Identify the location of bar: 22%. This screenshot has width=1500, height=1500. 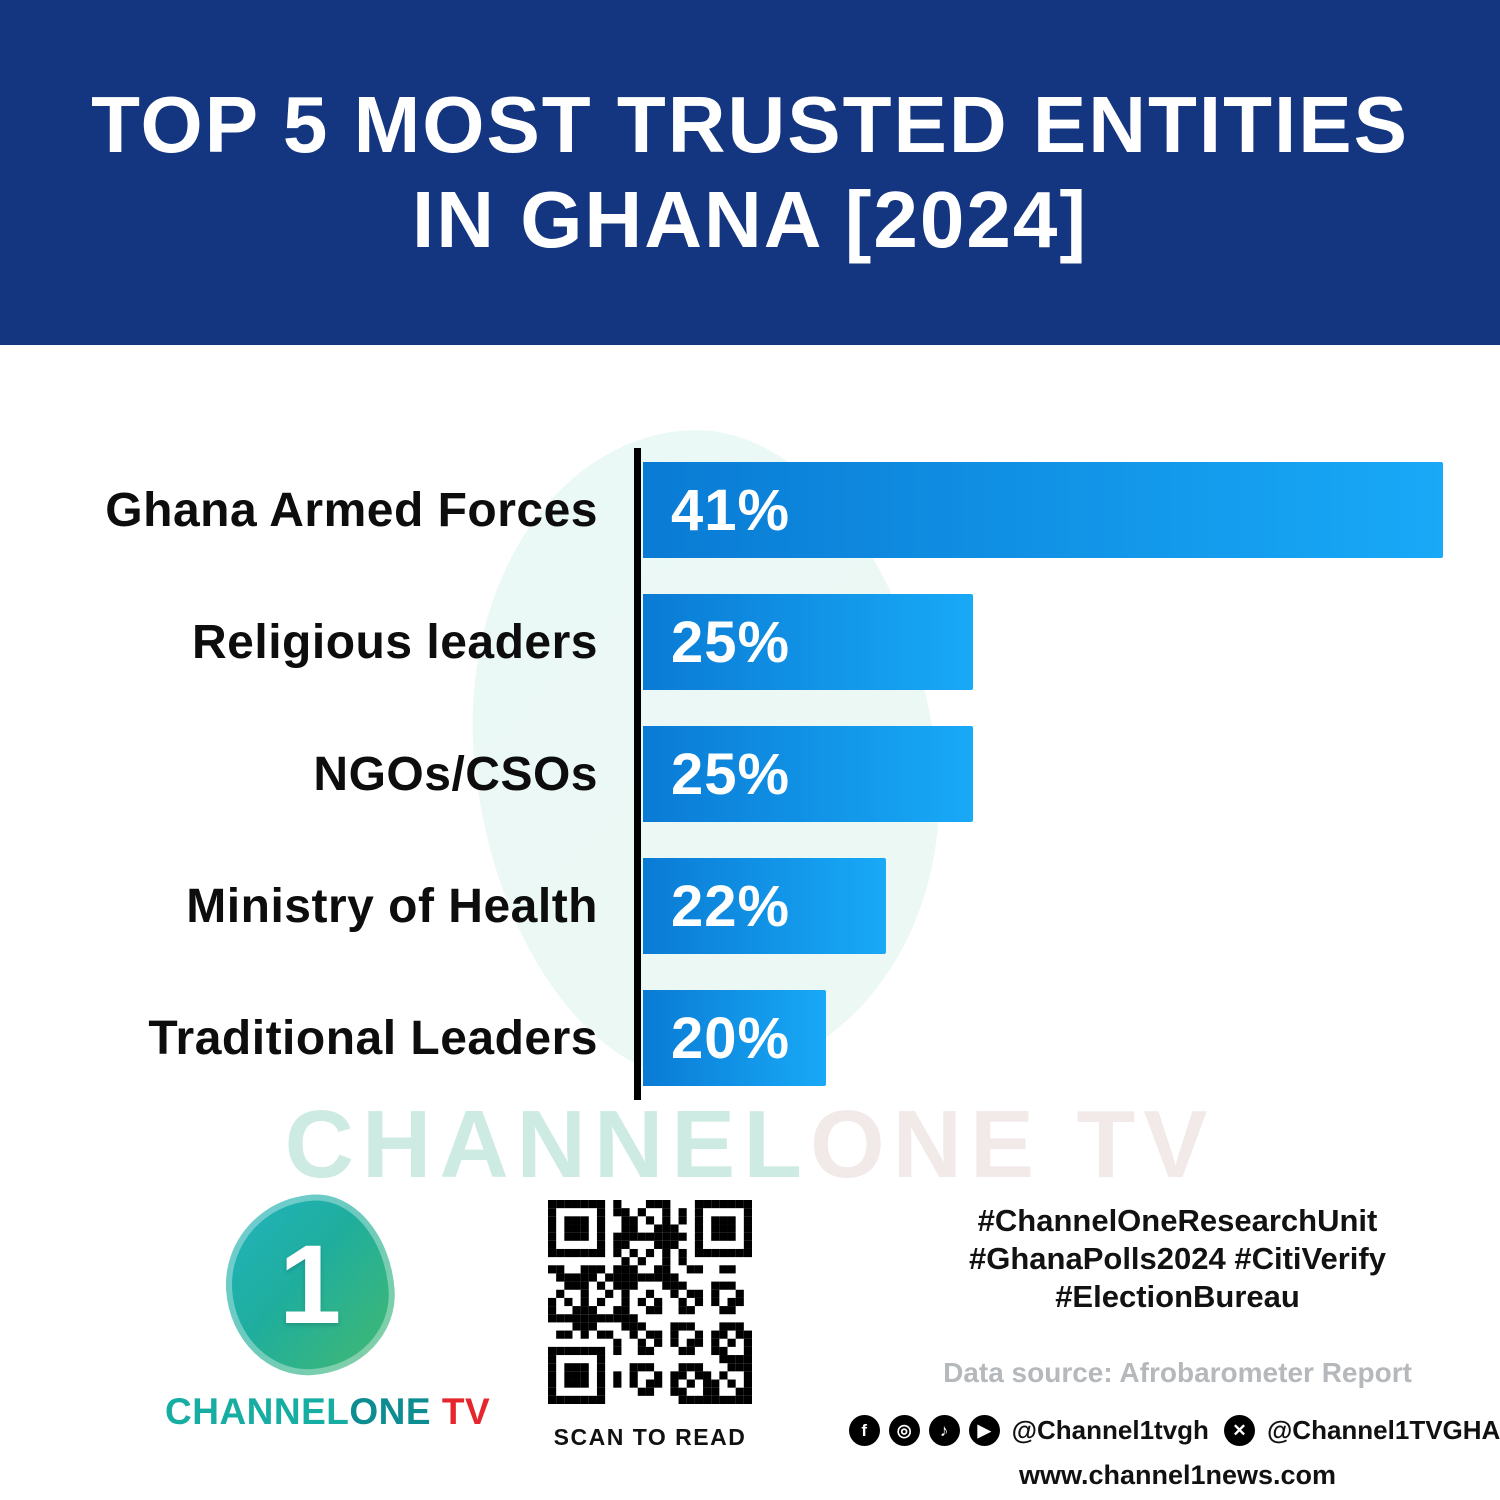
(764, 906).